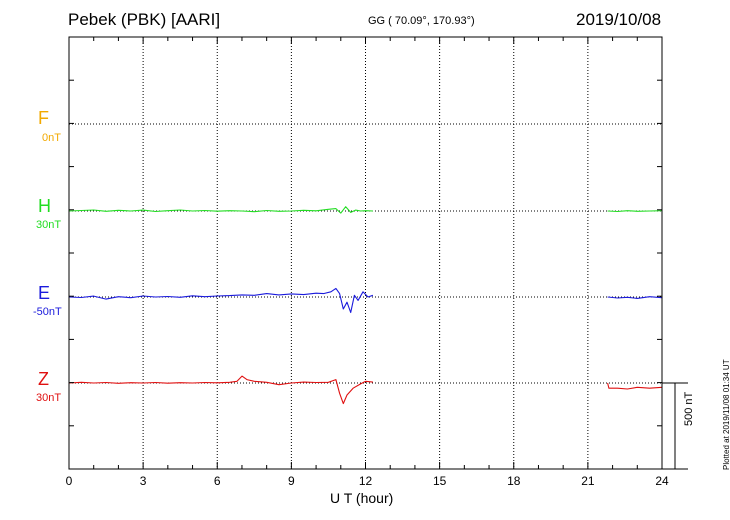  What do you see at coordinates (43, 379) in the screenshot?
I see `component-letter-z: Z` at bounding box center [43, 379].